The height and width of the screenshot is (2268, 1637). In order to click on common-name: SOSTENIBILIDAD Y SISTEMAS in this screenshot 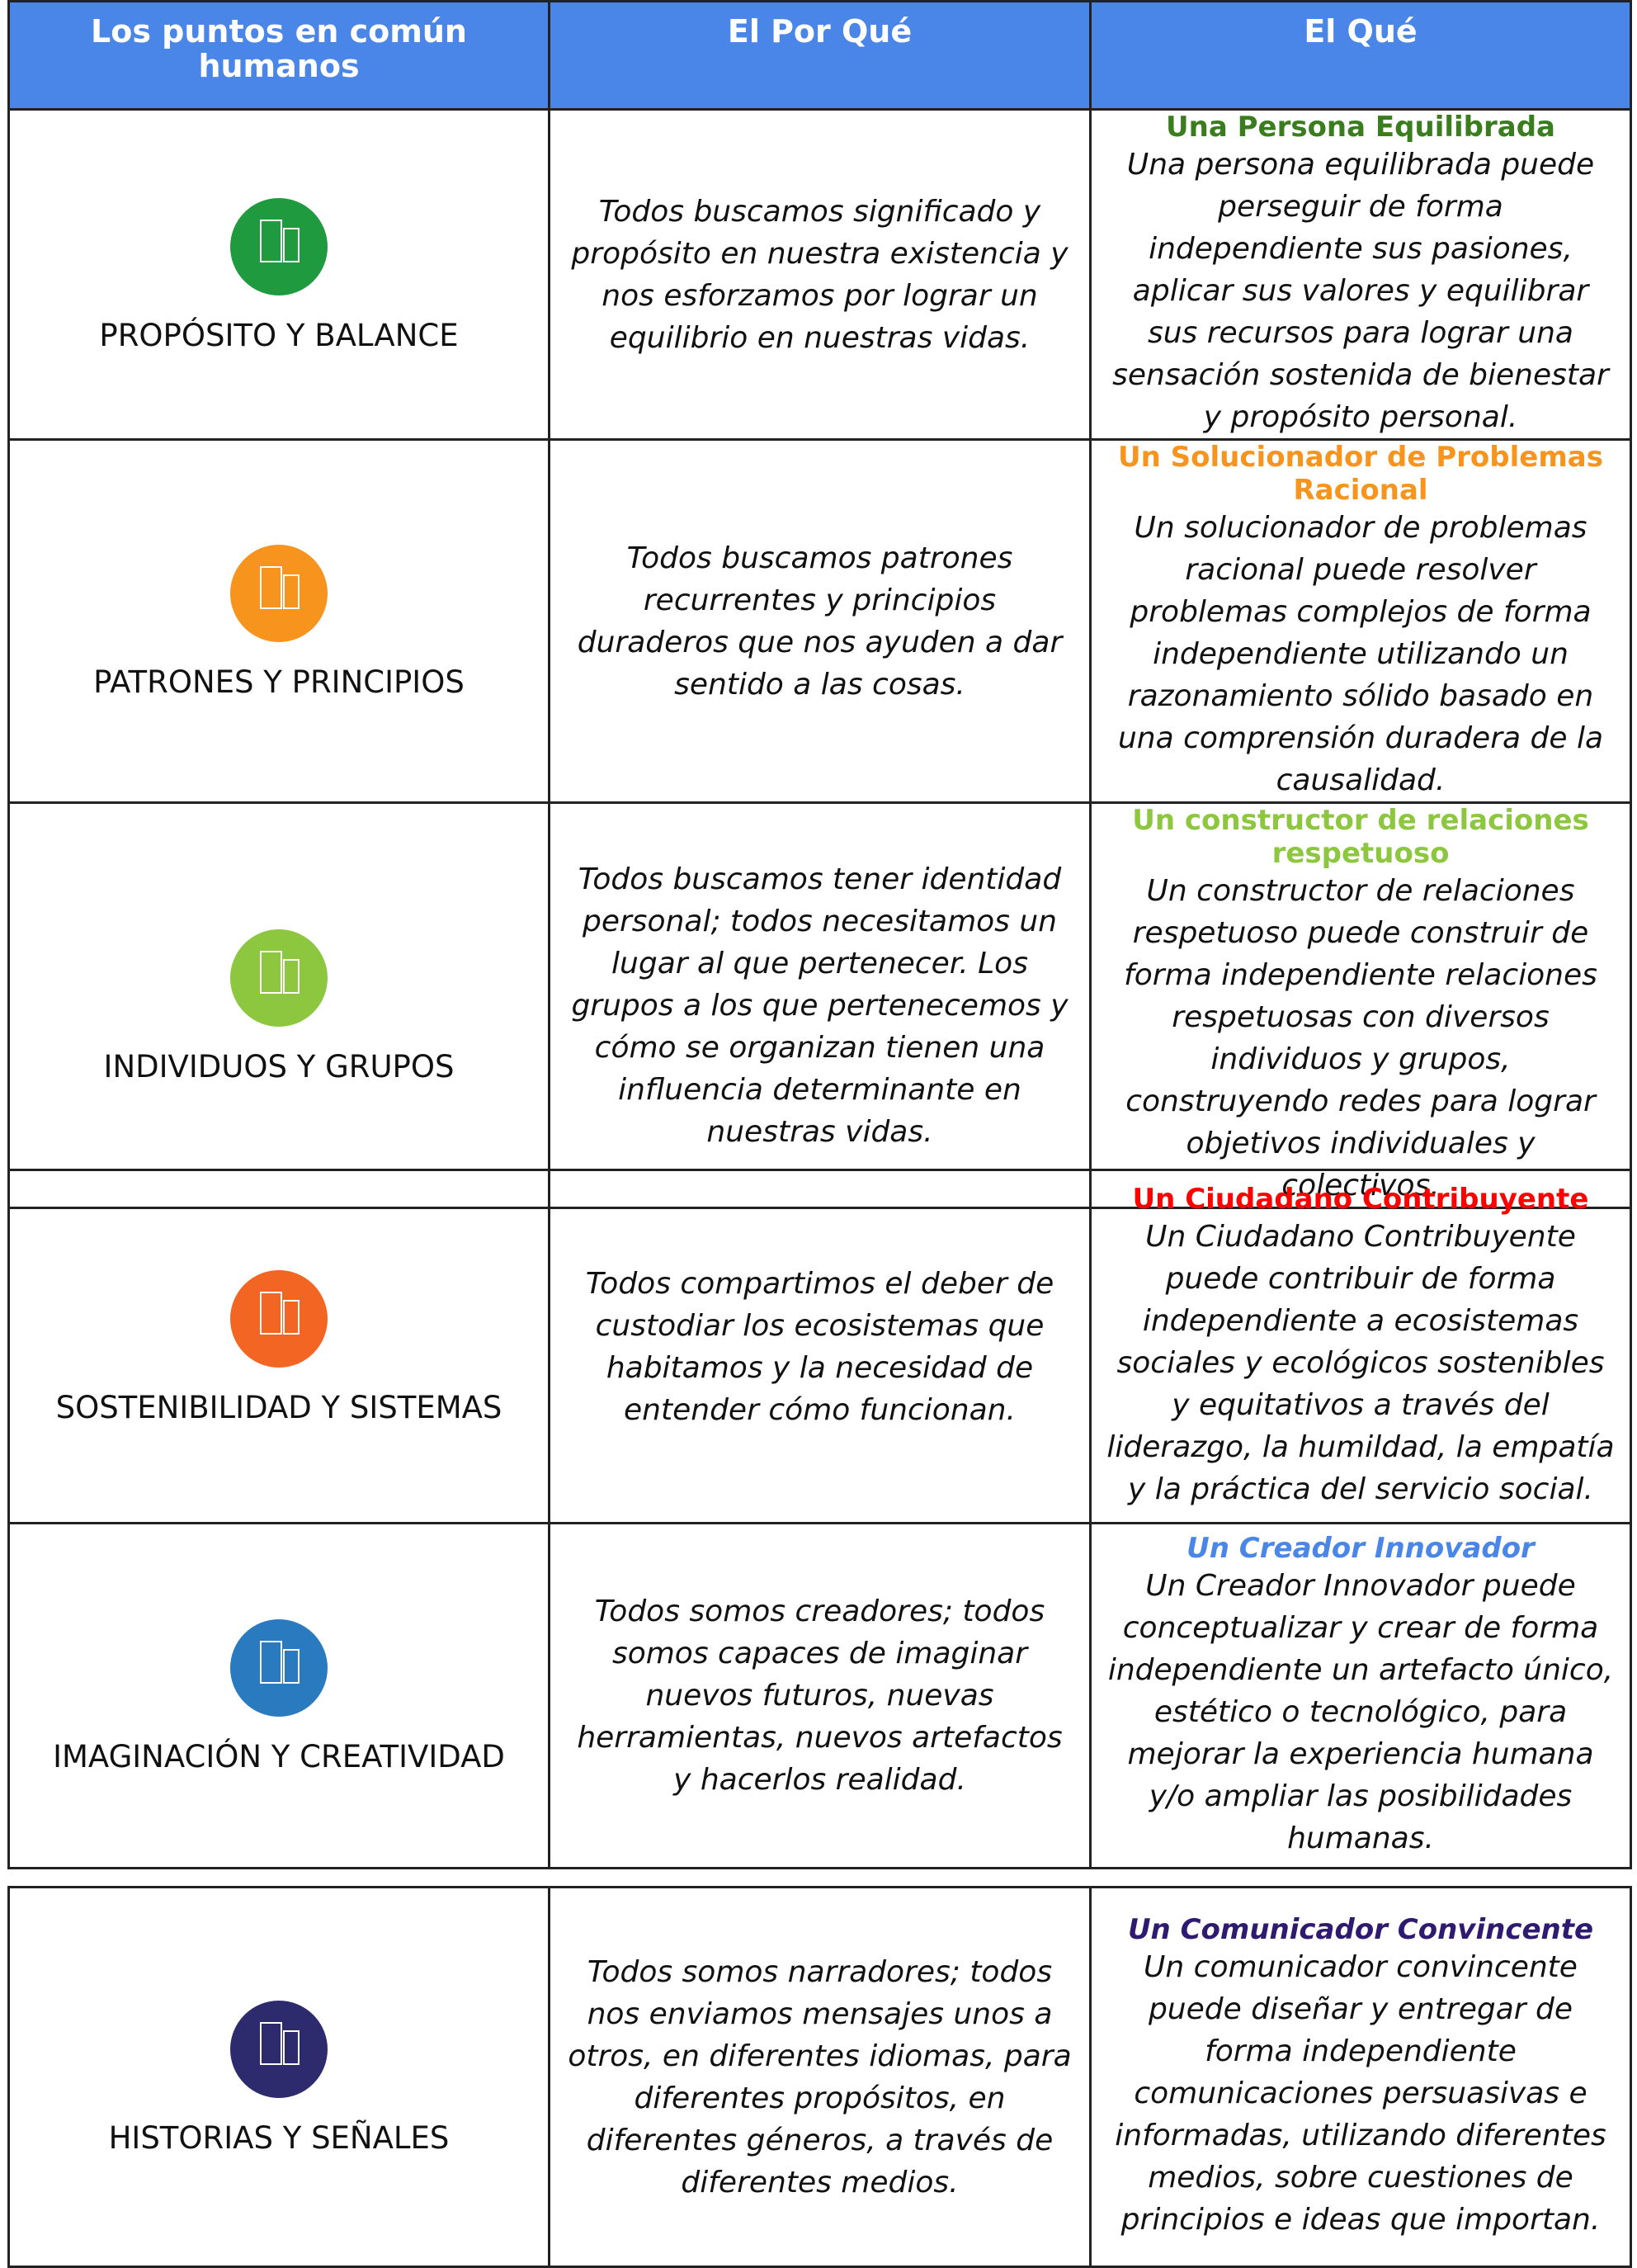, I will do `click(278, 1407)`.